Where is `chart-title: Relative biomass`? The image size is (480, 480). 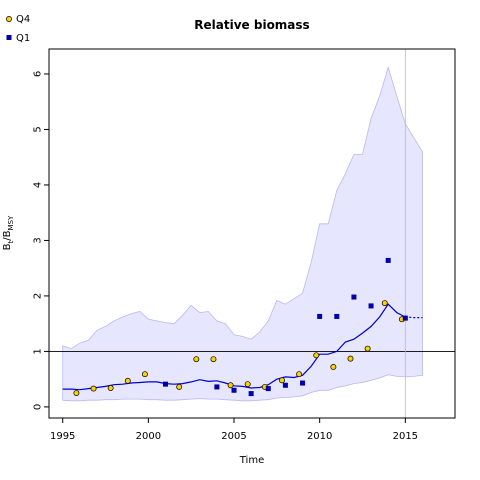
chart-title: Relative biomass is located at coordinates (251, 25).